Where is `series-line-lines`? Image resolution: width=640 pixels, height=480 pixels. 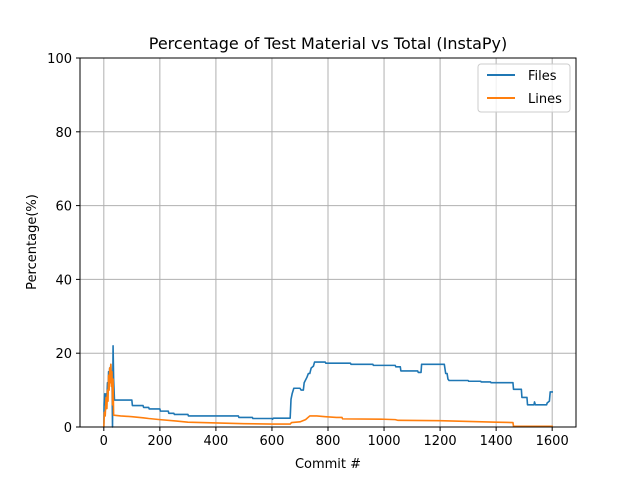 series-line-lines is located at coordinates (328, 395).